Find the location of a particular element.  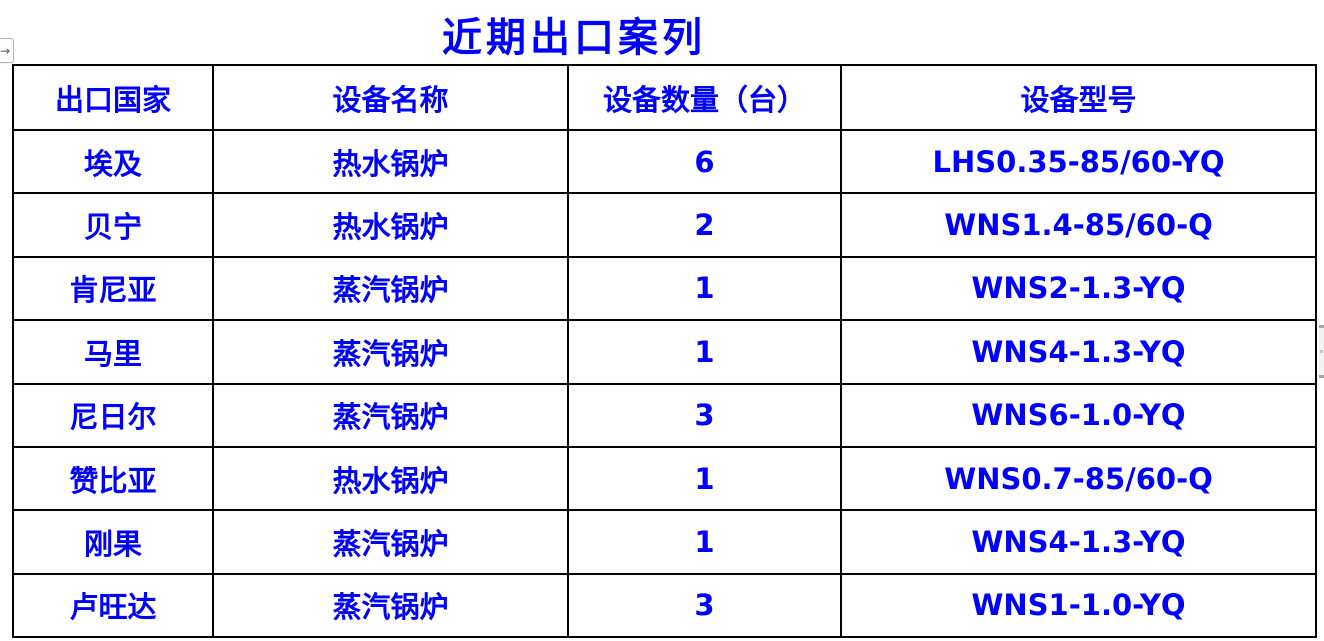

cell-quantity: 2 is located at coordinates (704, 225).